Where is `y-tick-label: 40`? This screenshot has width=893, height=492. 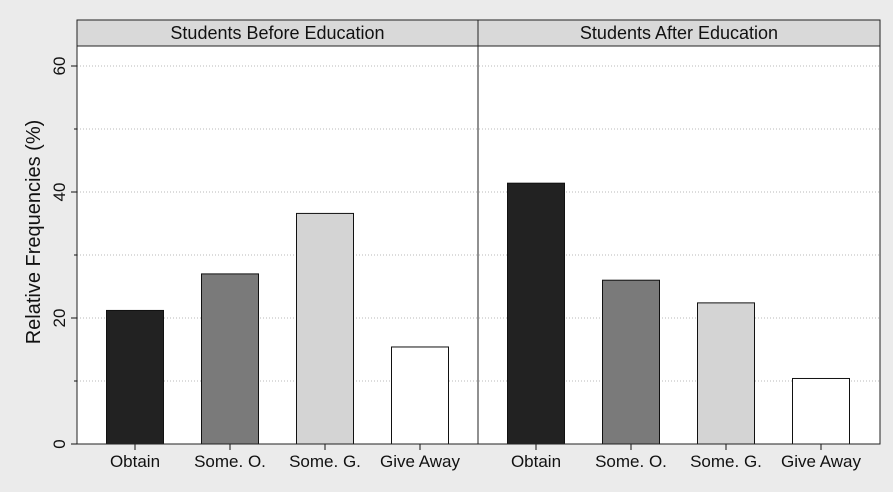 y-tick-label: 40 is located at coordinates (59, 192).